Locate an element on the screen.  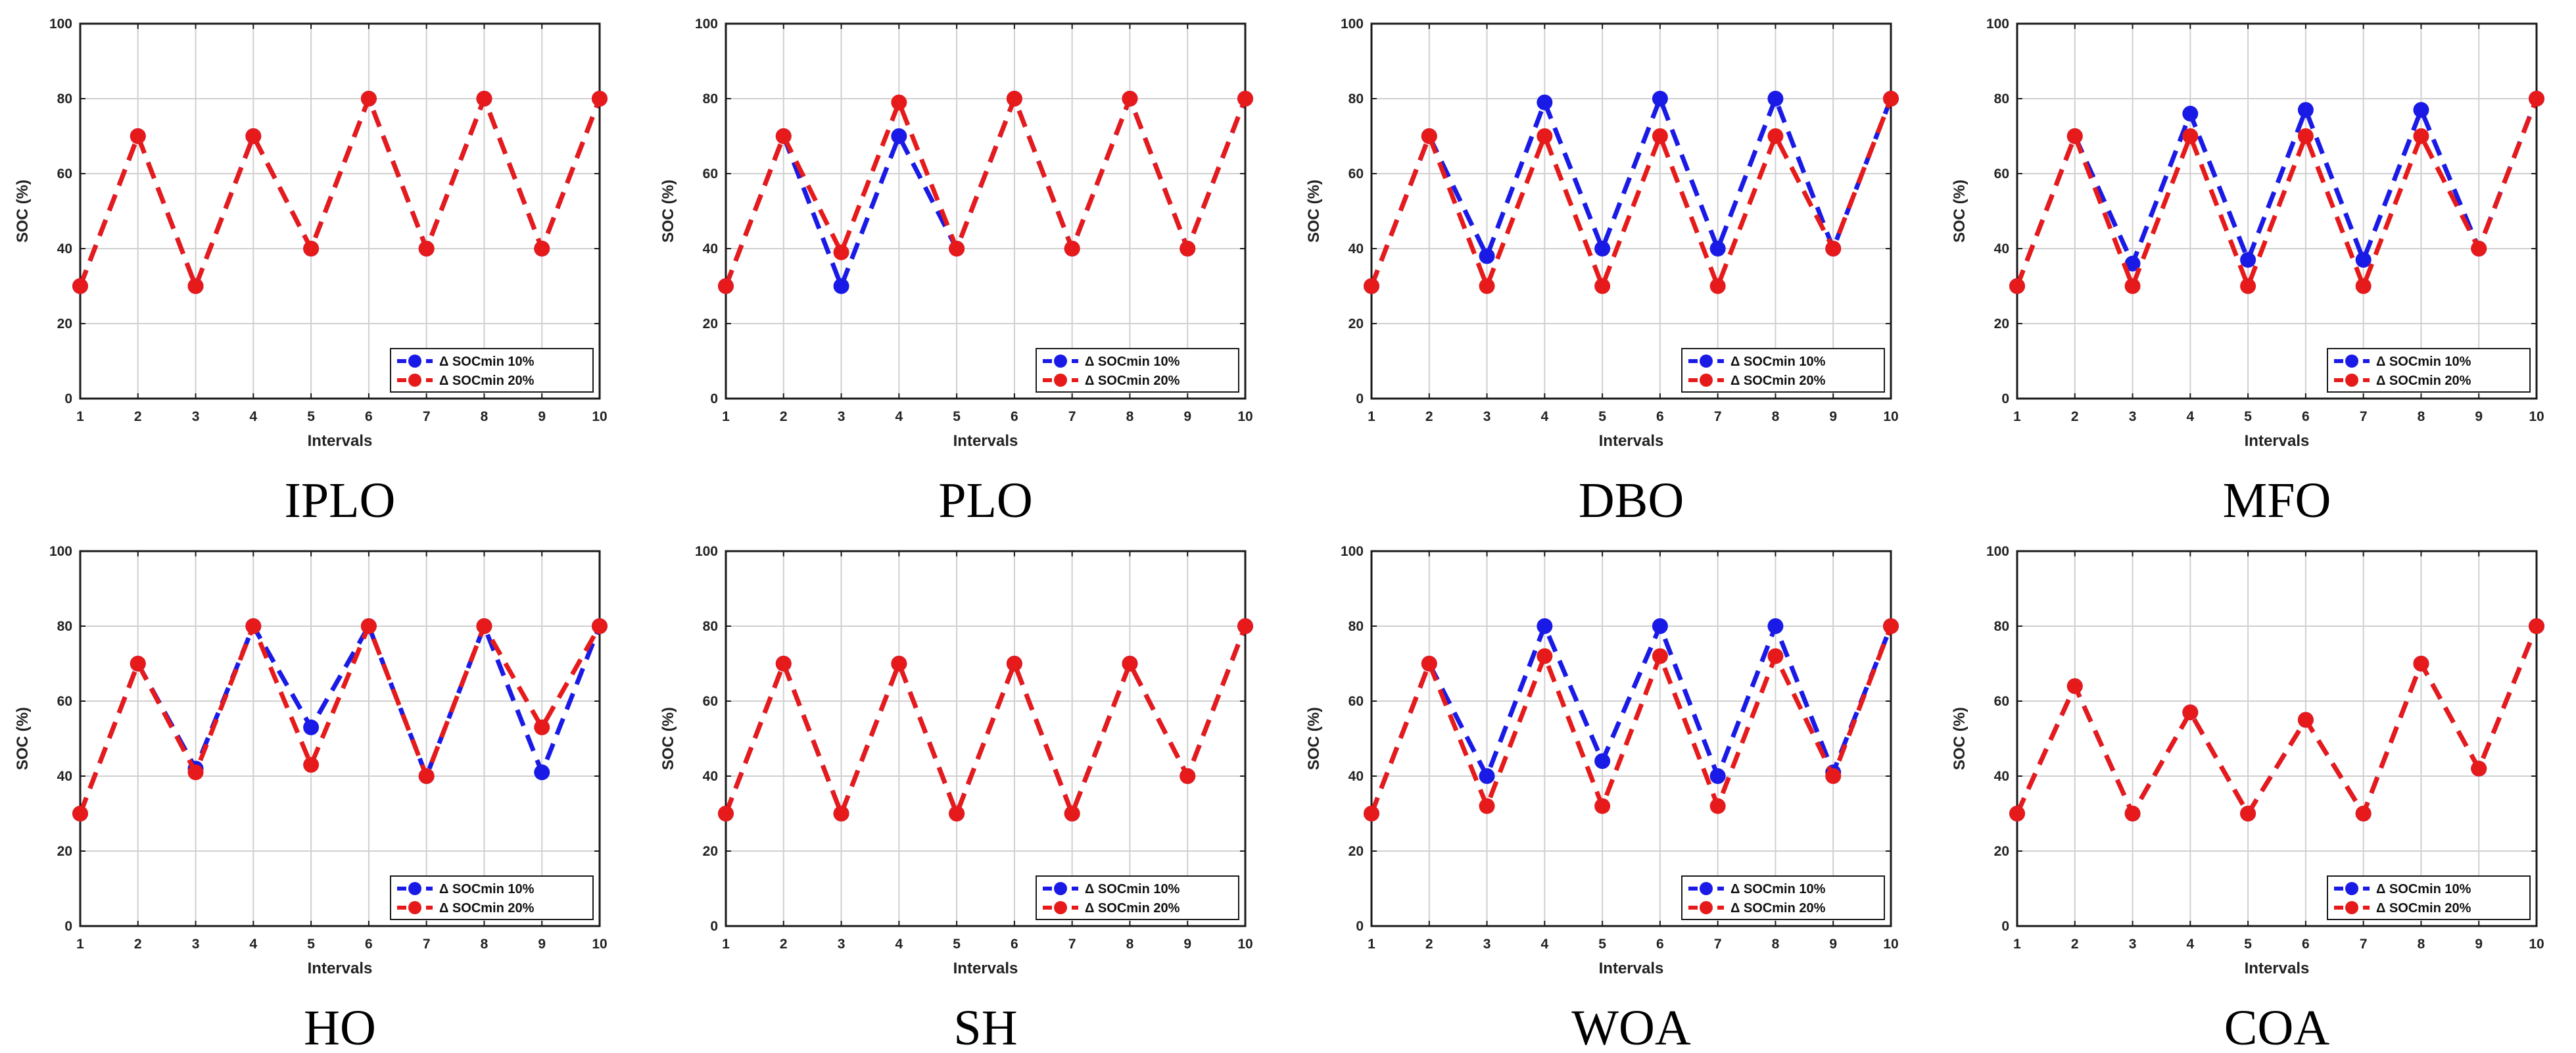
legend-box is located at coordinates (1137, 370).